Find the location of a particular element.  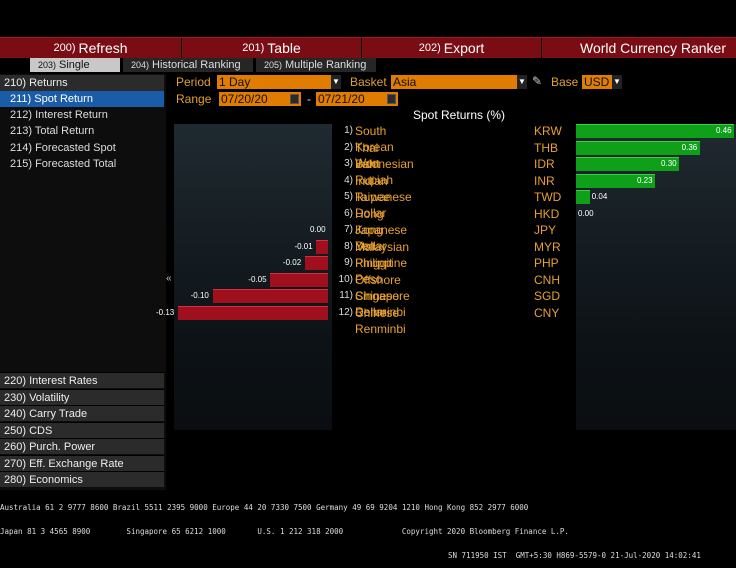

rank-number: 5) is located at coordinates (348, 196).